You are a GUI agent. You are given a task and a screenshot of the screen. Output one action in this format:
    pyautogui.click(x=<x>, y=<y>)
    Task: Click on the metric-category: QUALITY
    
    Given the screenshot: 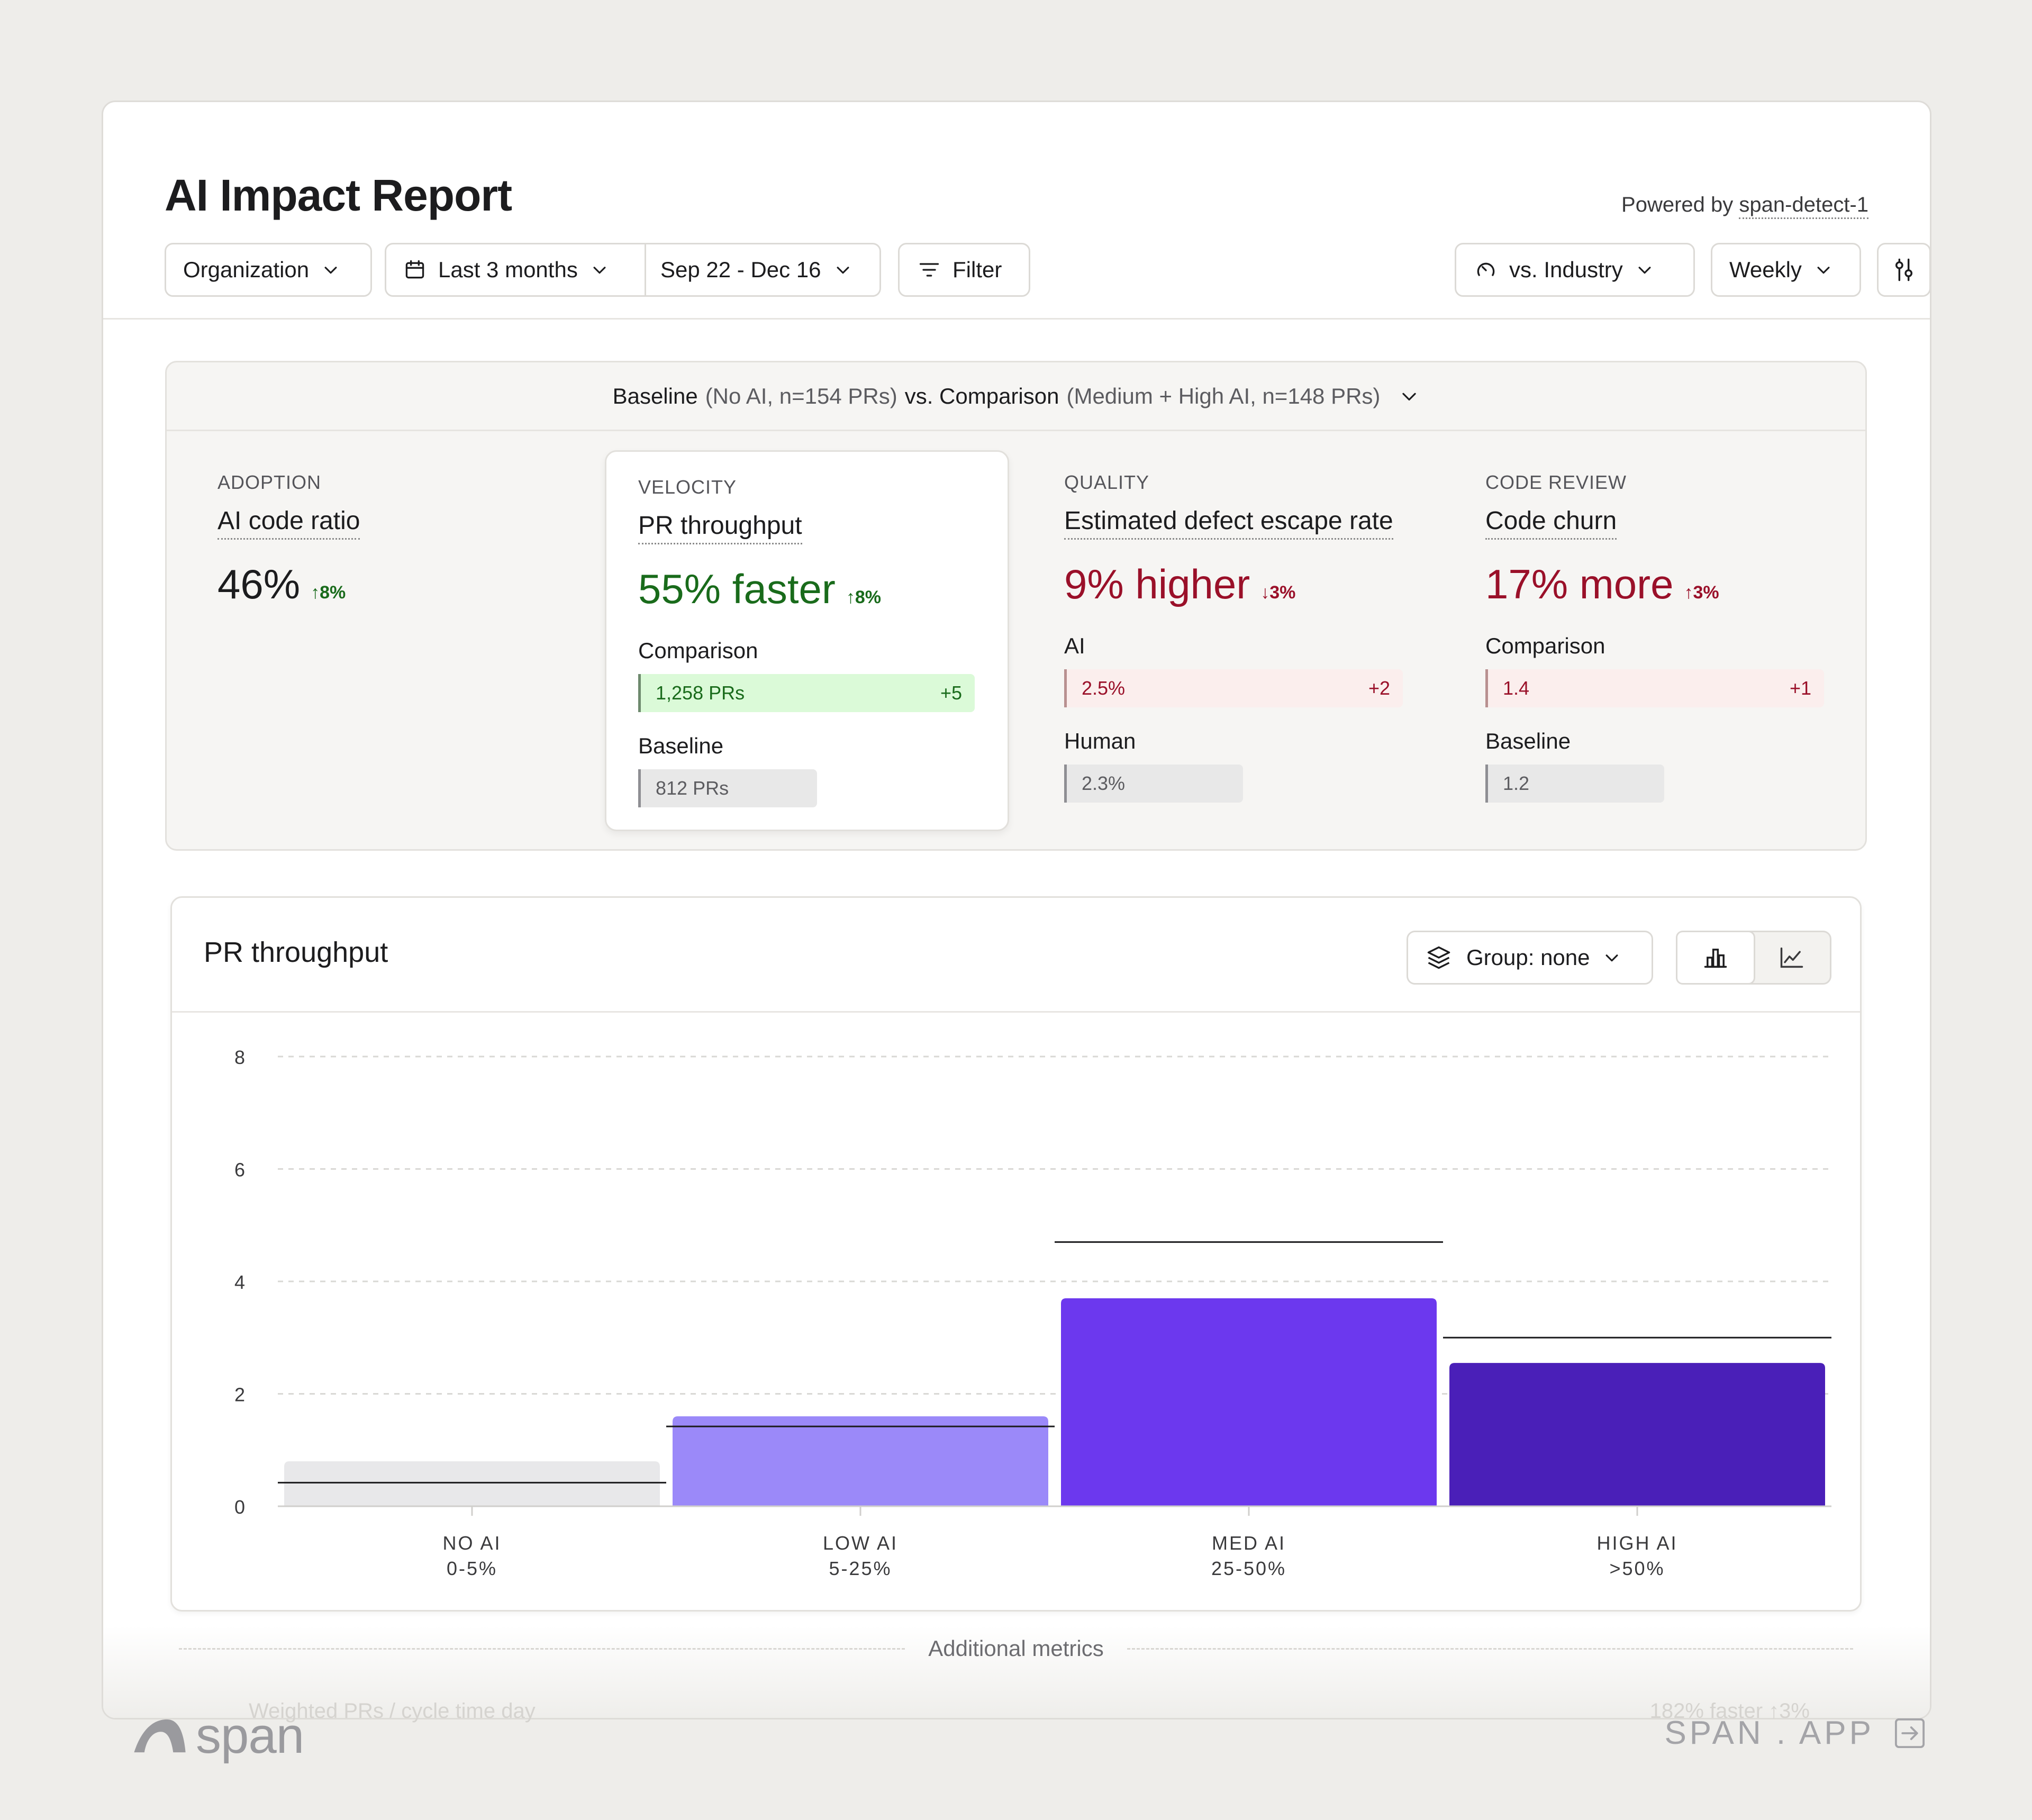 What is the action you would take?
    pyautogui.click(x=1107, y=482)
    